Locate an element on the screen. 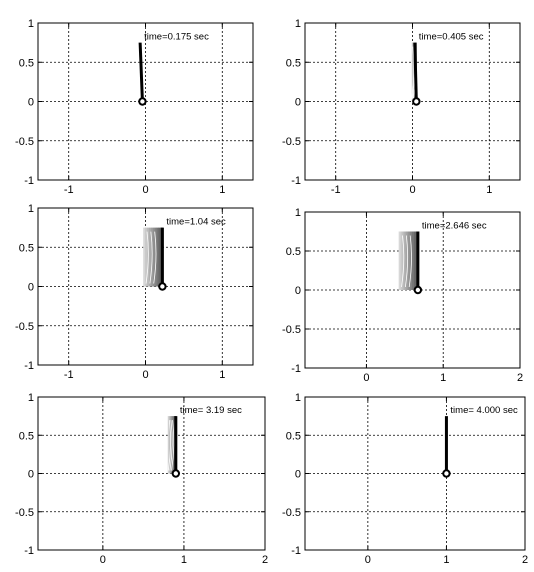  time-annotation: time=2.646 sec is located at coordinates (454, 226).